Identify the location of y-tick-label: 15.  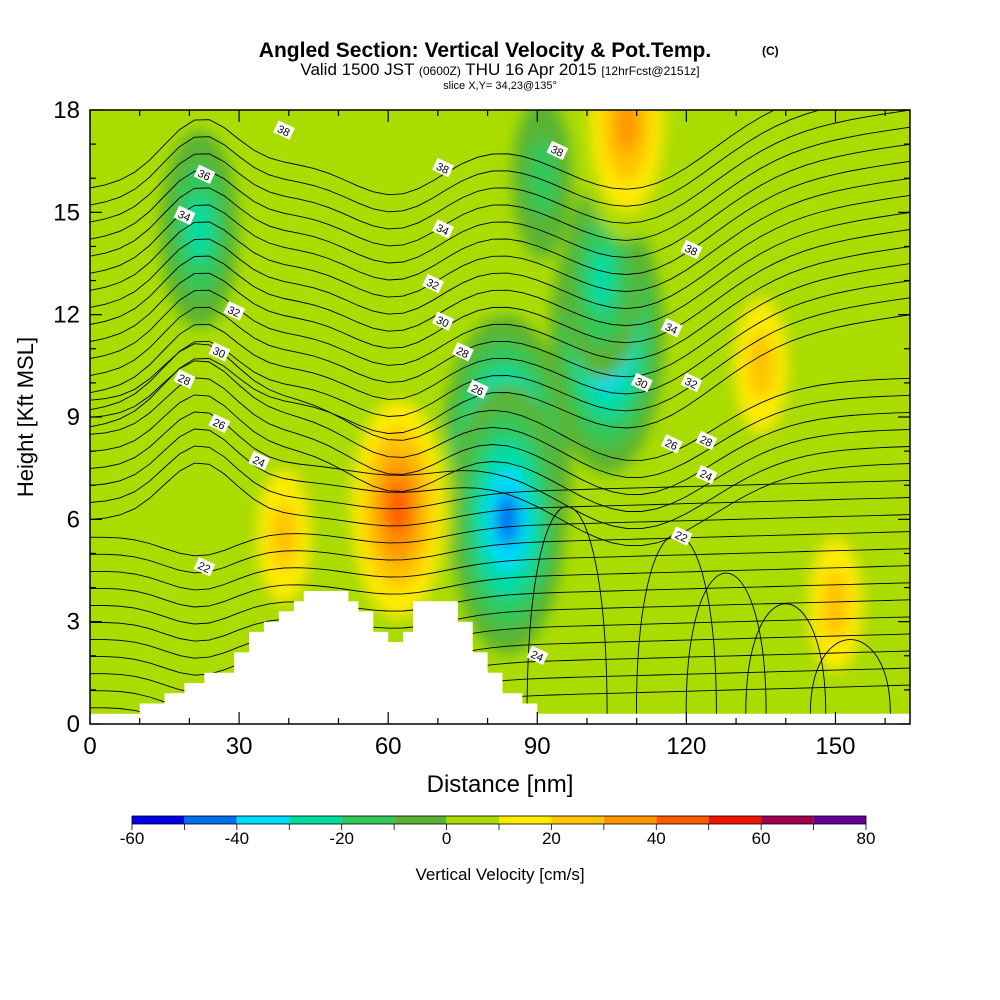
(66, 212).